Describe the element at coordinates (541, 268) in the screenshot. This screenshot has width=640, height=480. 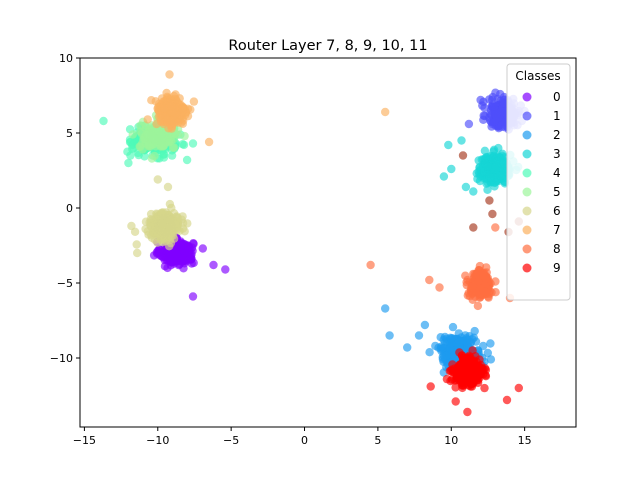
I see `legend-item-9: 9` at that location.